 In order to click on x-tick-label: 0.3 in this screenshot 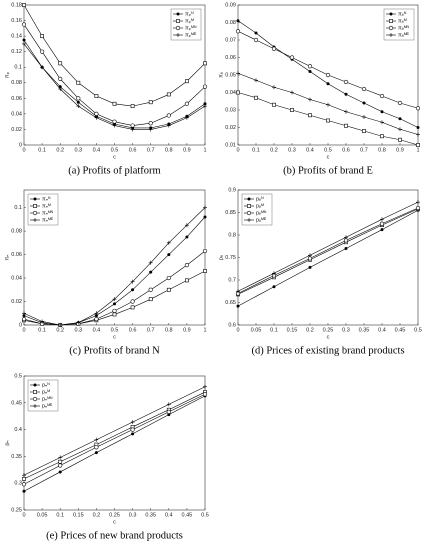, I will do `click(78, 330)`.